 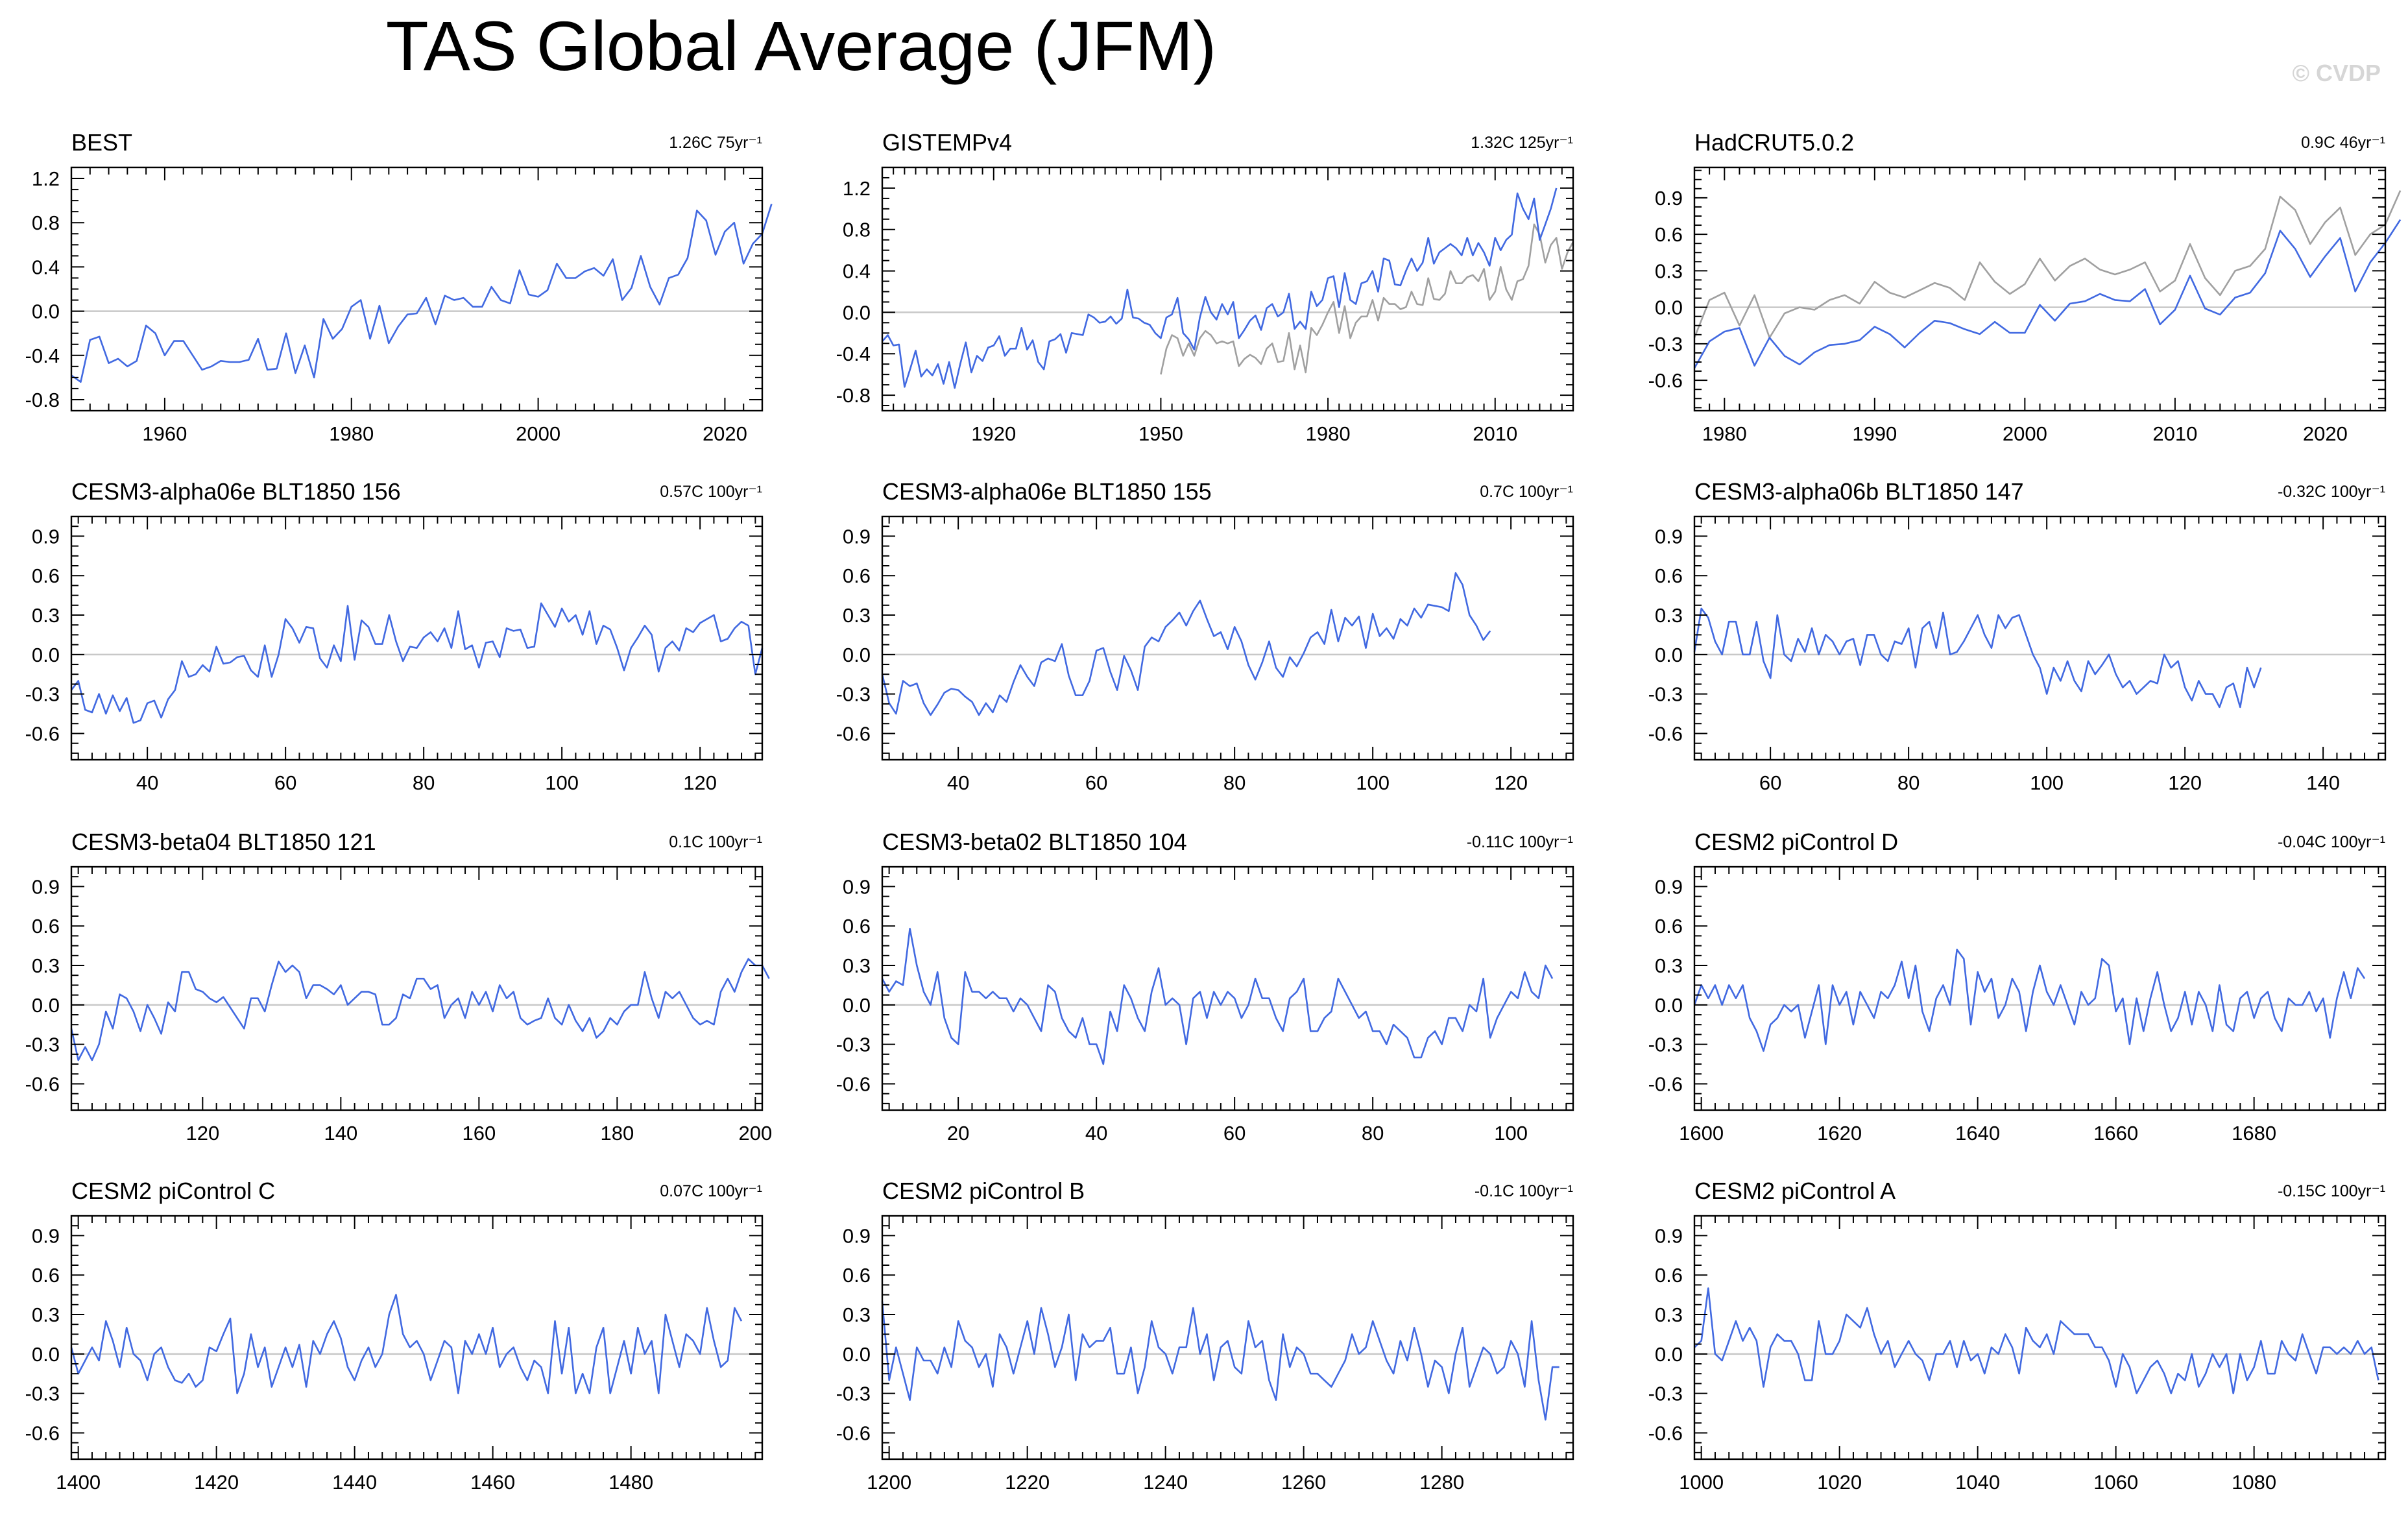 What do you see at coordinates (1701, 1483) in the screenshot?
I see `x-tick-label: 1000` at bounding box center [1701, 1483].